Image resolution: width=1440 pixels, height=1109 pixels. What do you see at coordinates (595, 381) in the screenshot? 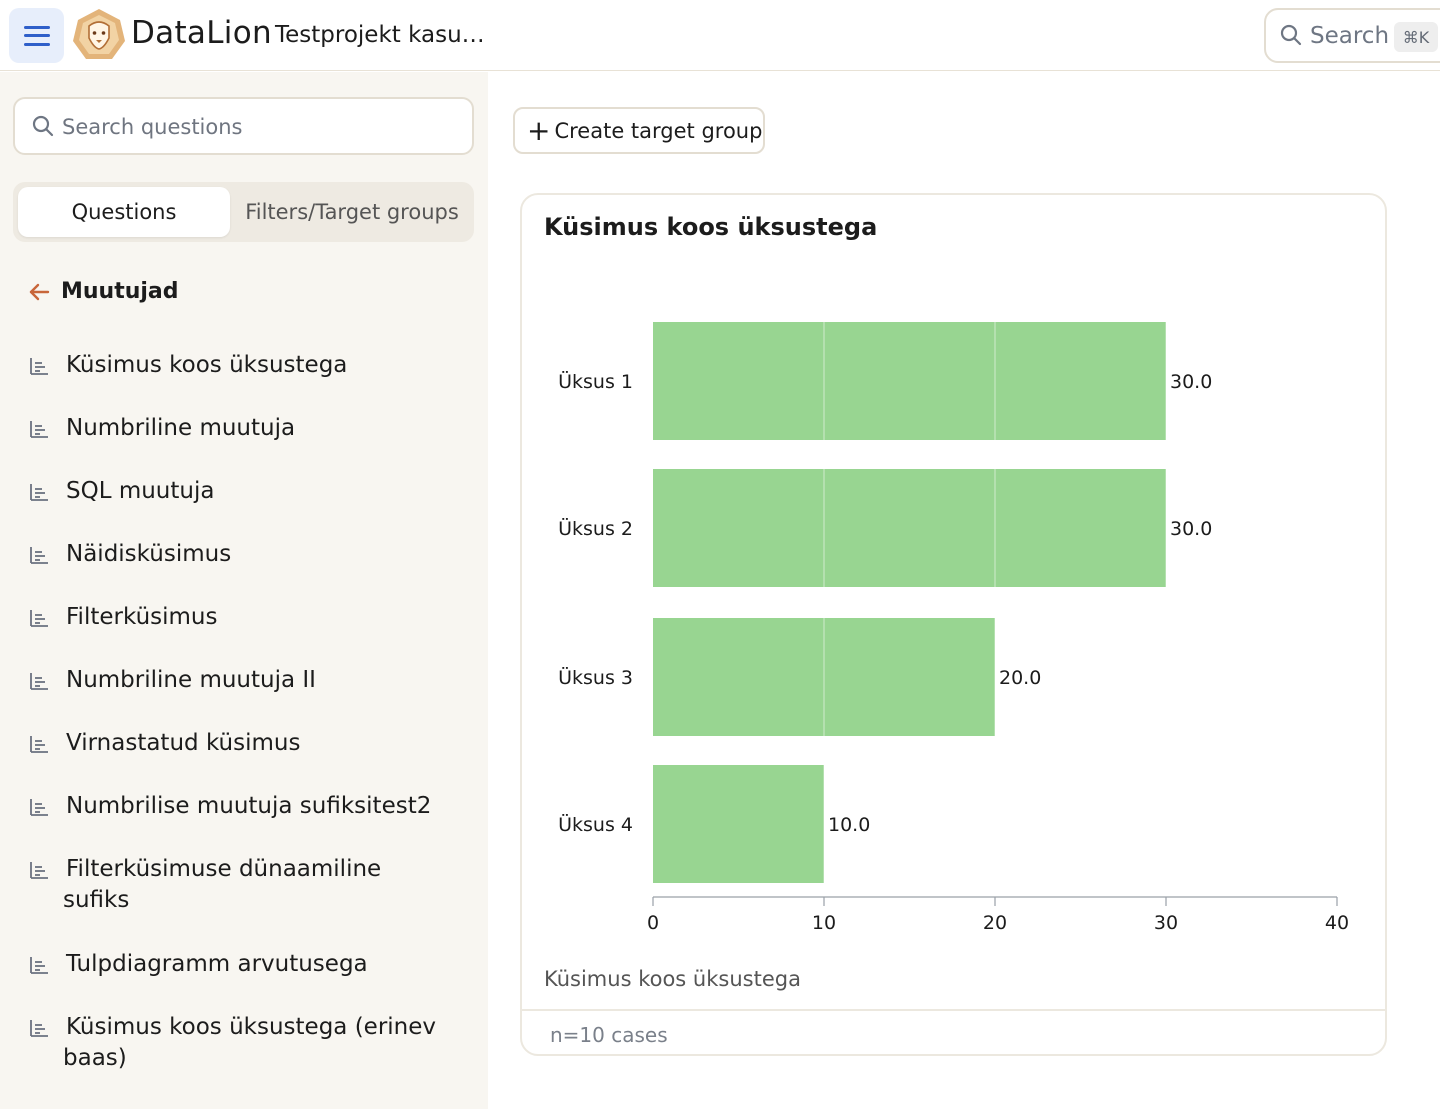
I see `category-label: Üksus 1` at bounding box center [595, 381].